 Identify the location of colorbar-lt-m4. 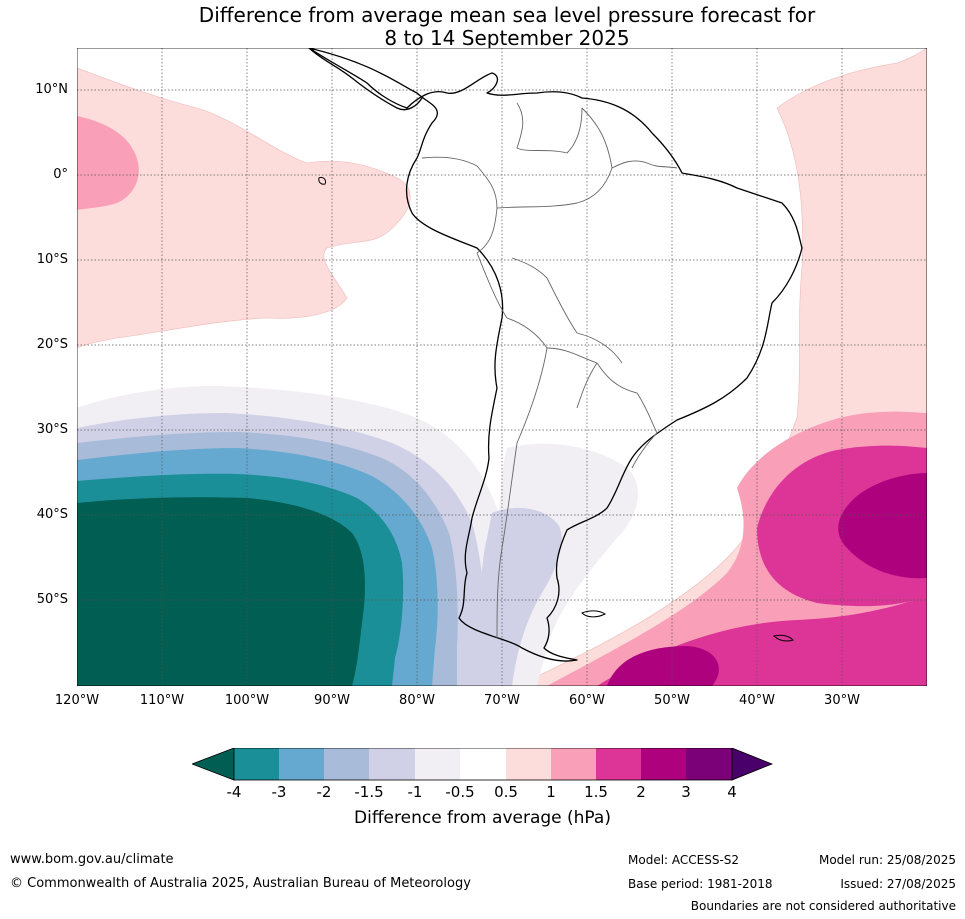
(213, 764).